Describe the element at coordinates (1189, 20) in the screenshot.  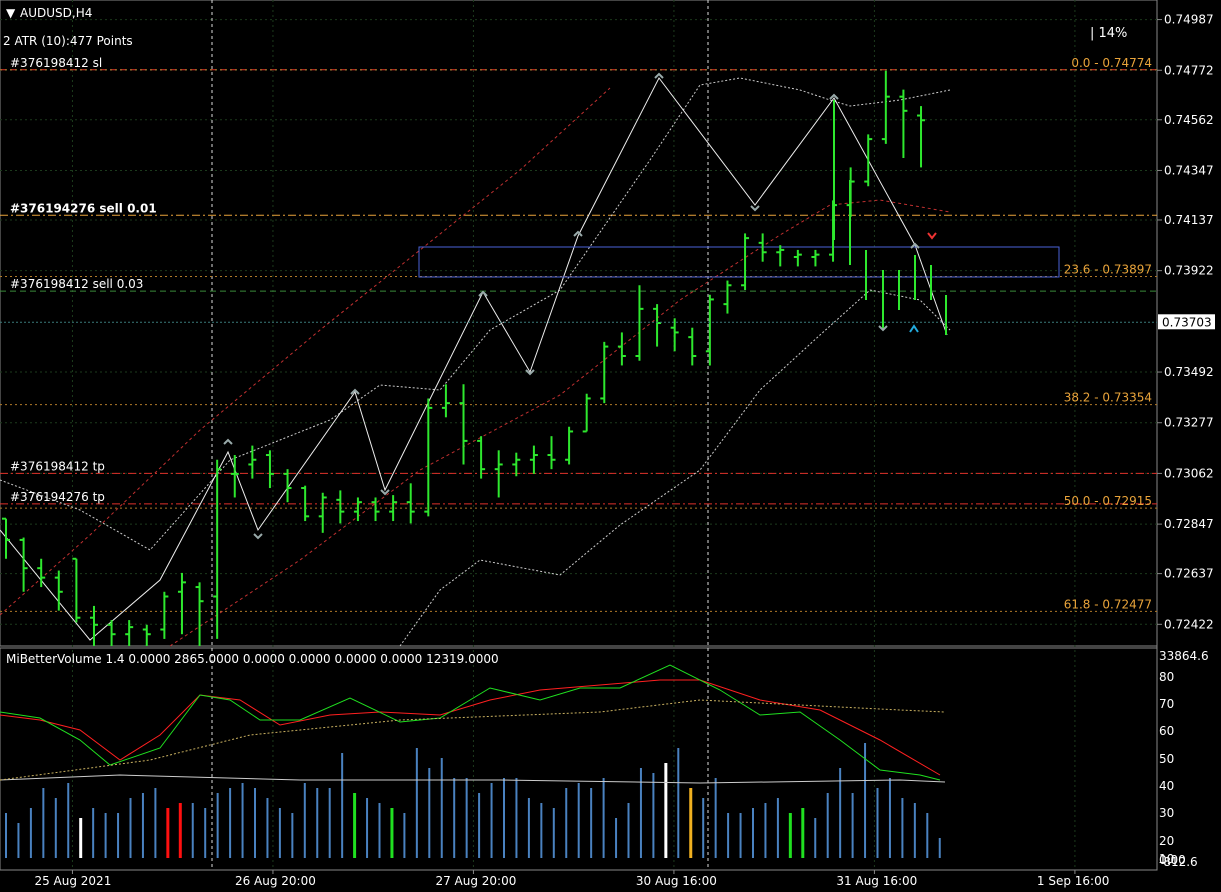
I see `y-tick-label: 0.74987` at that location.